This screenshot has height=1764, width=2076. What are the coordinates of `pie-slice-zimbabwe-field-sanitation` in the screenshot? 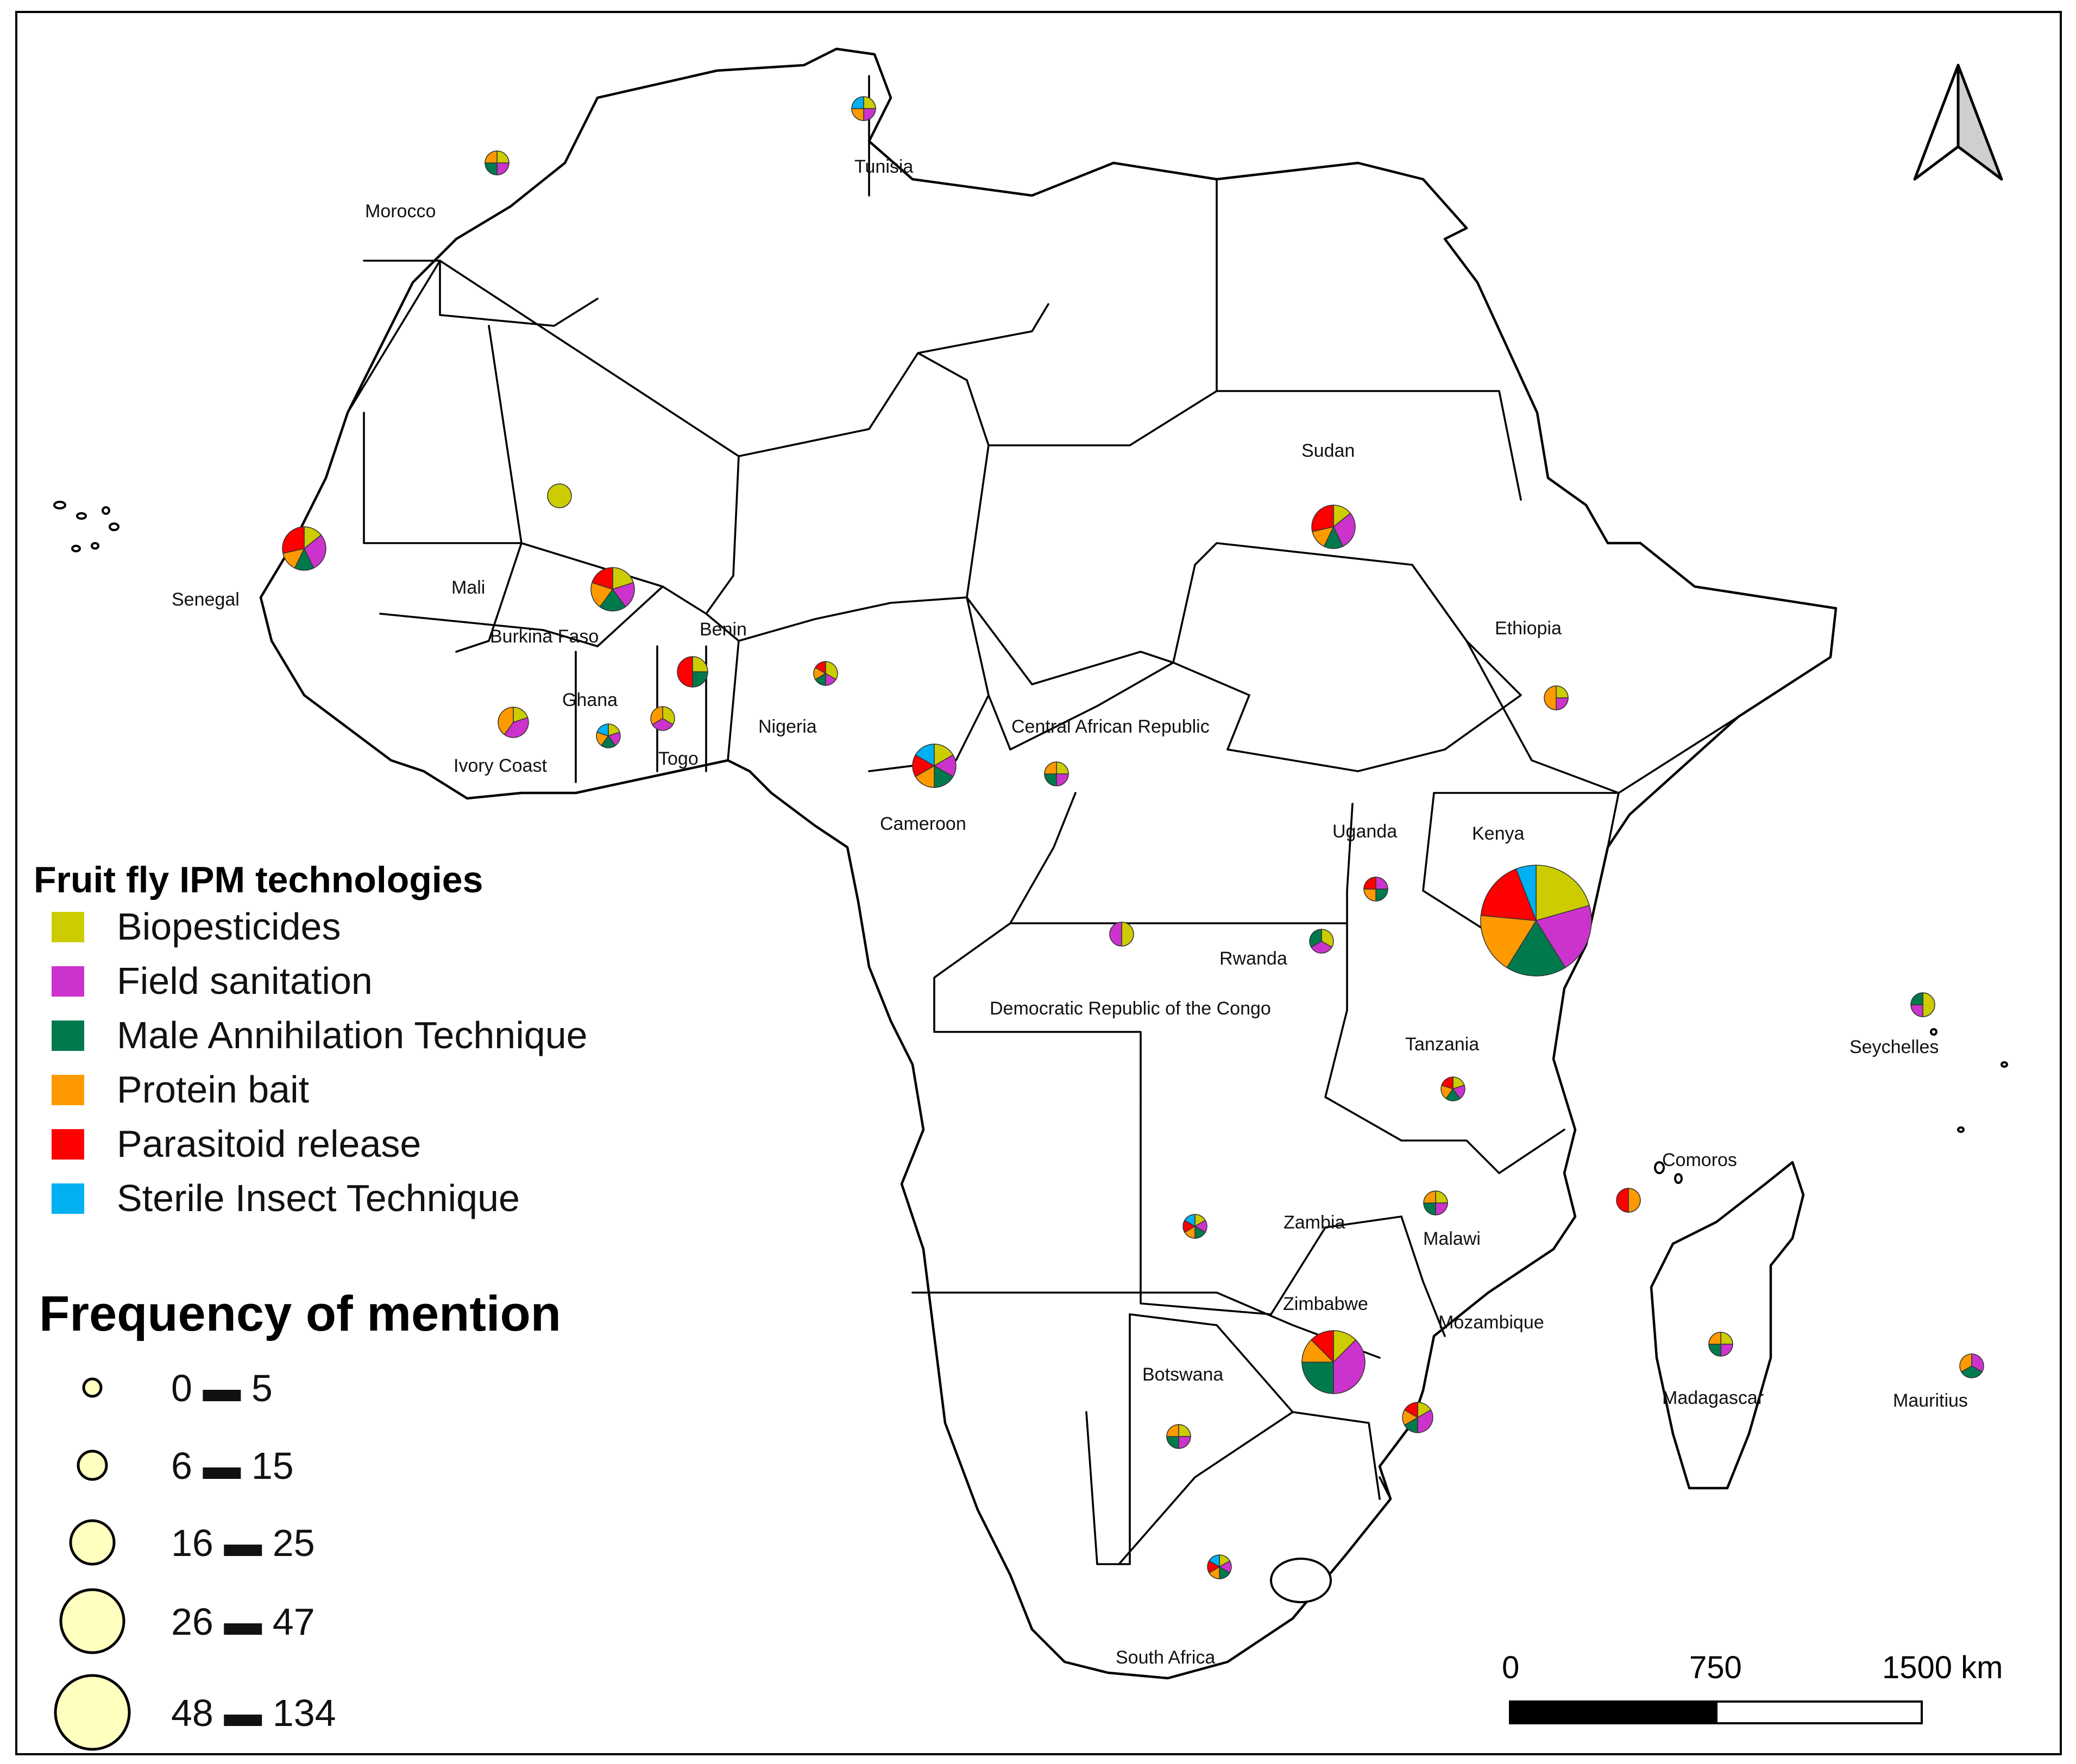 It's located at (1349, 1366).